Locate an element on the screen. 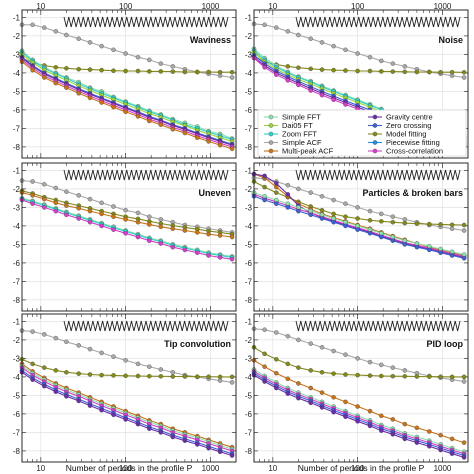 This screenshot has height=474, width=474. series-multi-peak-acf is located at coordinates (359, 401).